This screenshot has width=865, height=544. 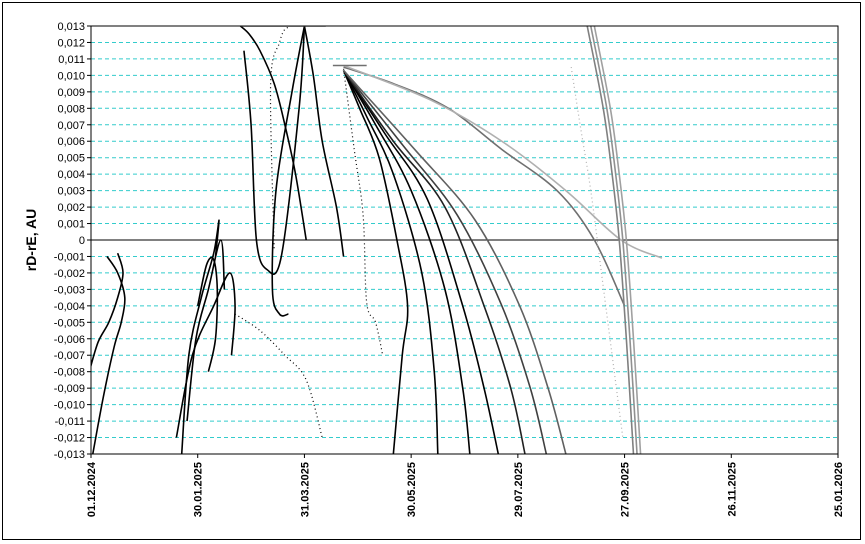 What do you see at coordinates (519, 489) in the screenshot?
I see `x-tick-label: 29.07.2025` at bounding box center [519, 489].